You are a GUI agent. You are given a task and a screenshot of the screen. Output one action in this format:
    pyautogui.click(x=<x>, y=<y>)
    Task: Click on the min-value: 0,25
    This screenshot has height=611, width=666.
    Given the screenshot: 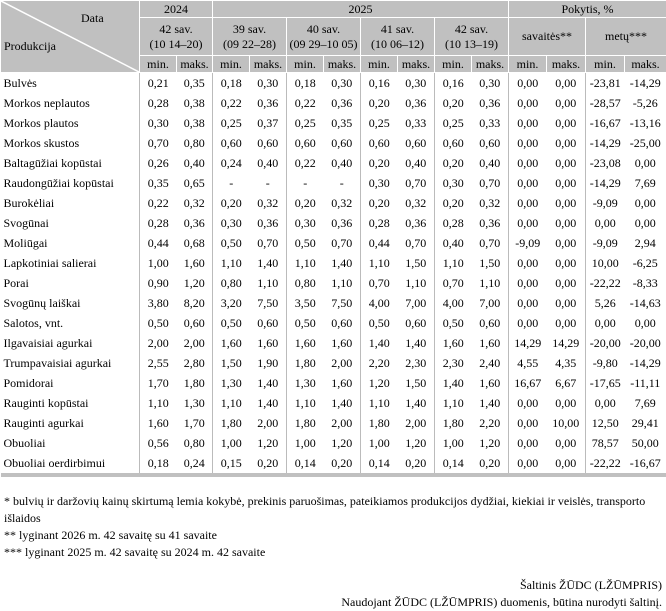 What is the action you would take?
    pyautogui.click(x=231, y=123)
    